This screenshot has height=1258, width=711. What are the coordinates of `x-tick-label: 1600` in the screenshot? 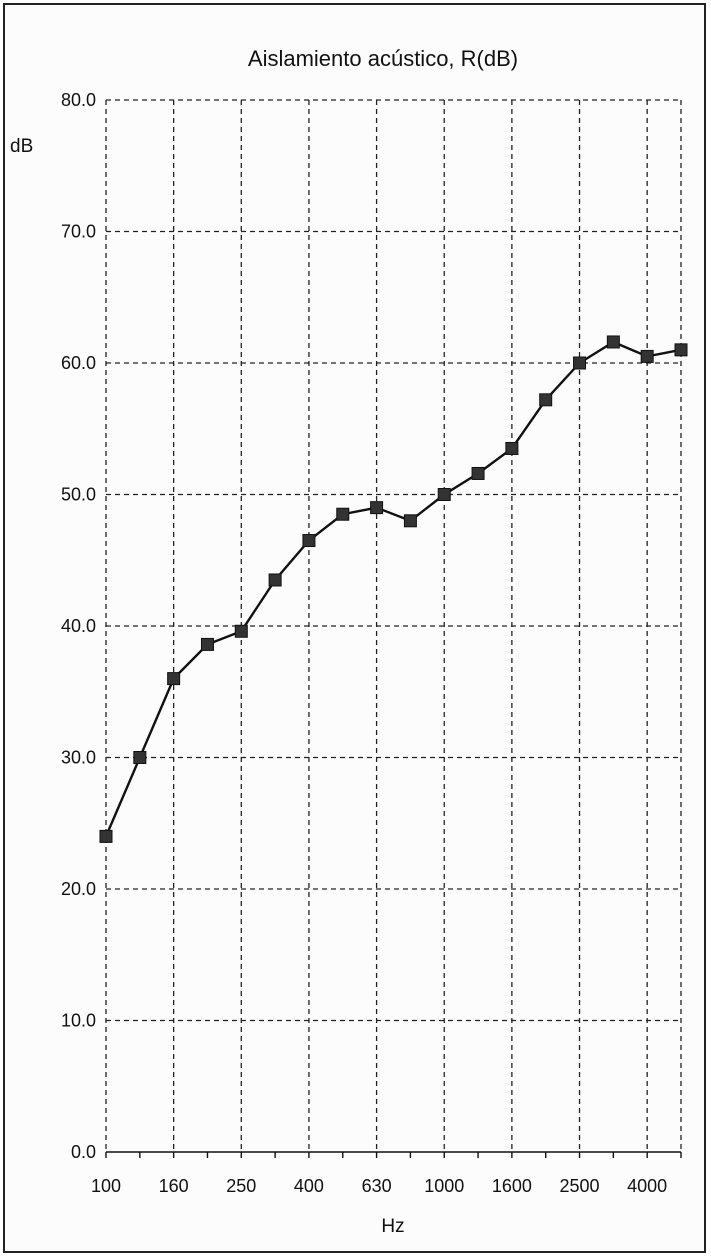 It's located at (512, 1186).